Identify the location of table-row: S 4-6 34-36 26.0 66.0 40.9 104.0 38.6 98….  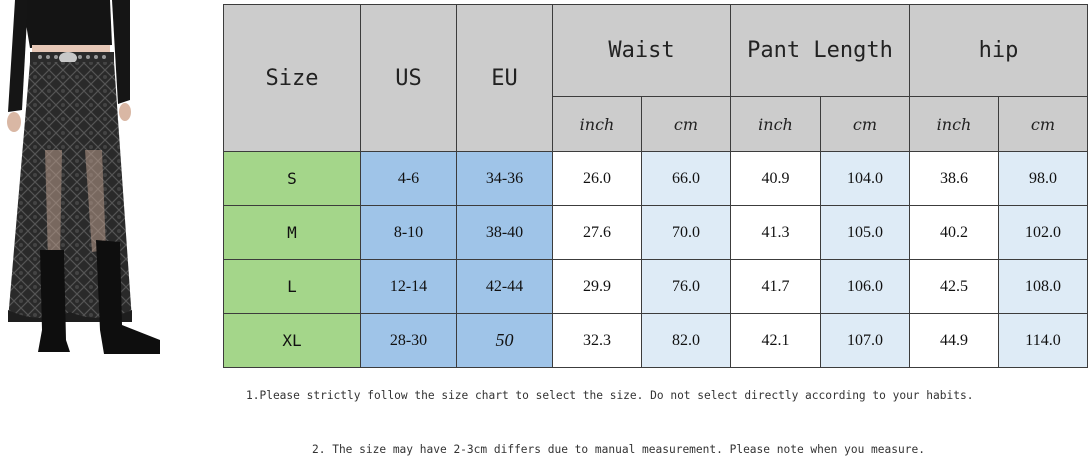
(655, 178).